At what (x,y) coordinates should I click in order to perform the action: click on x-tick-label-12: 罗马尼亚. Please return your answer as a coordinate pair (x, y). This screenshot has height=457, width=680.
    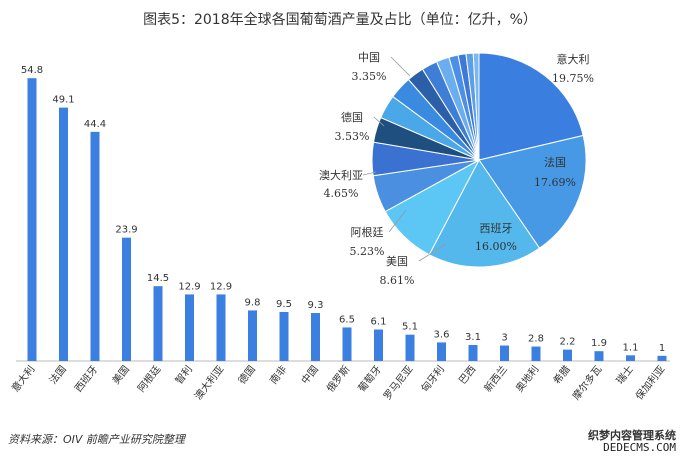
    Looking at the image, I should click on (398, 382).